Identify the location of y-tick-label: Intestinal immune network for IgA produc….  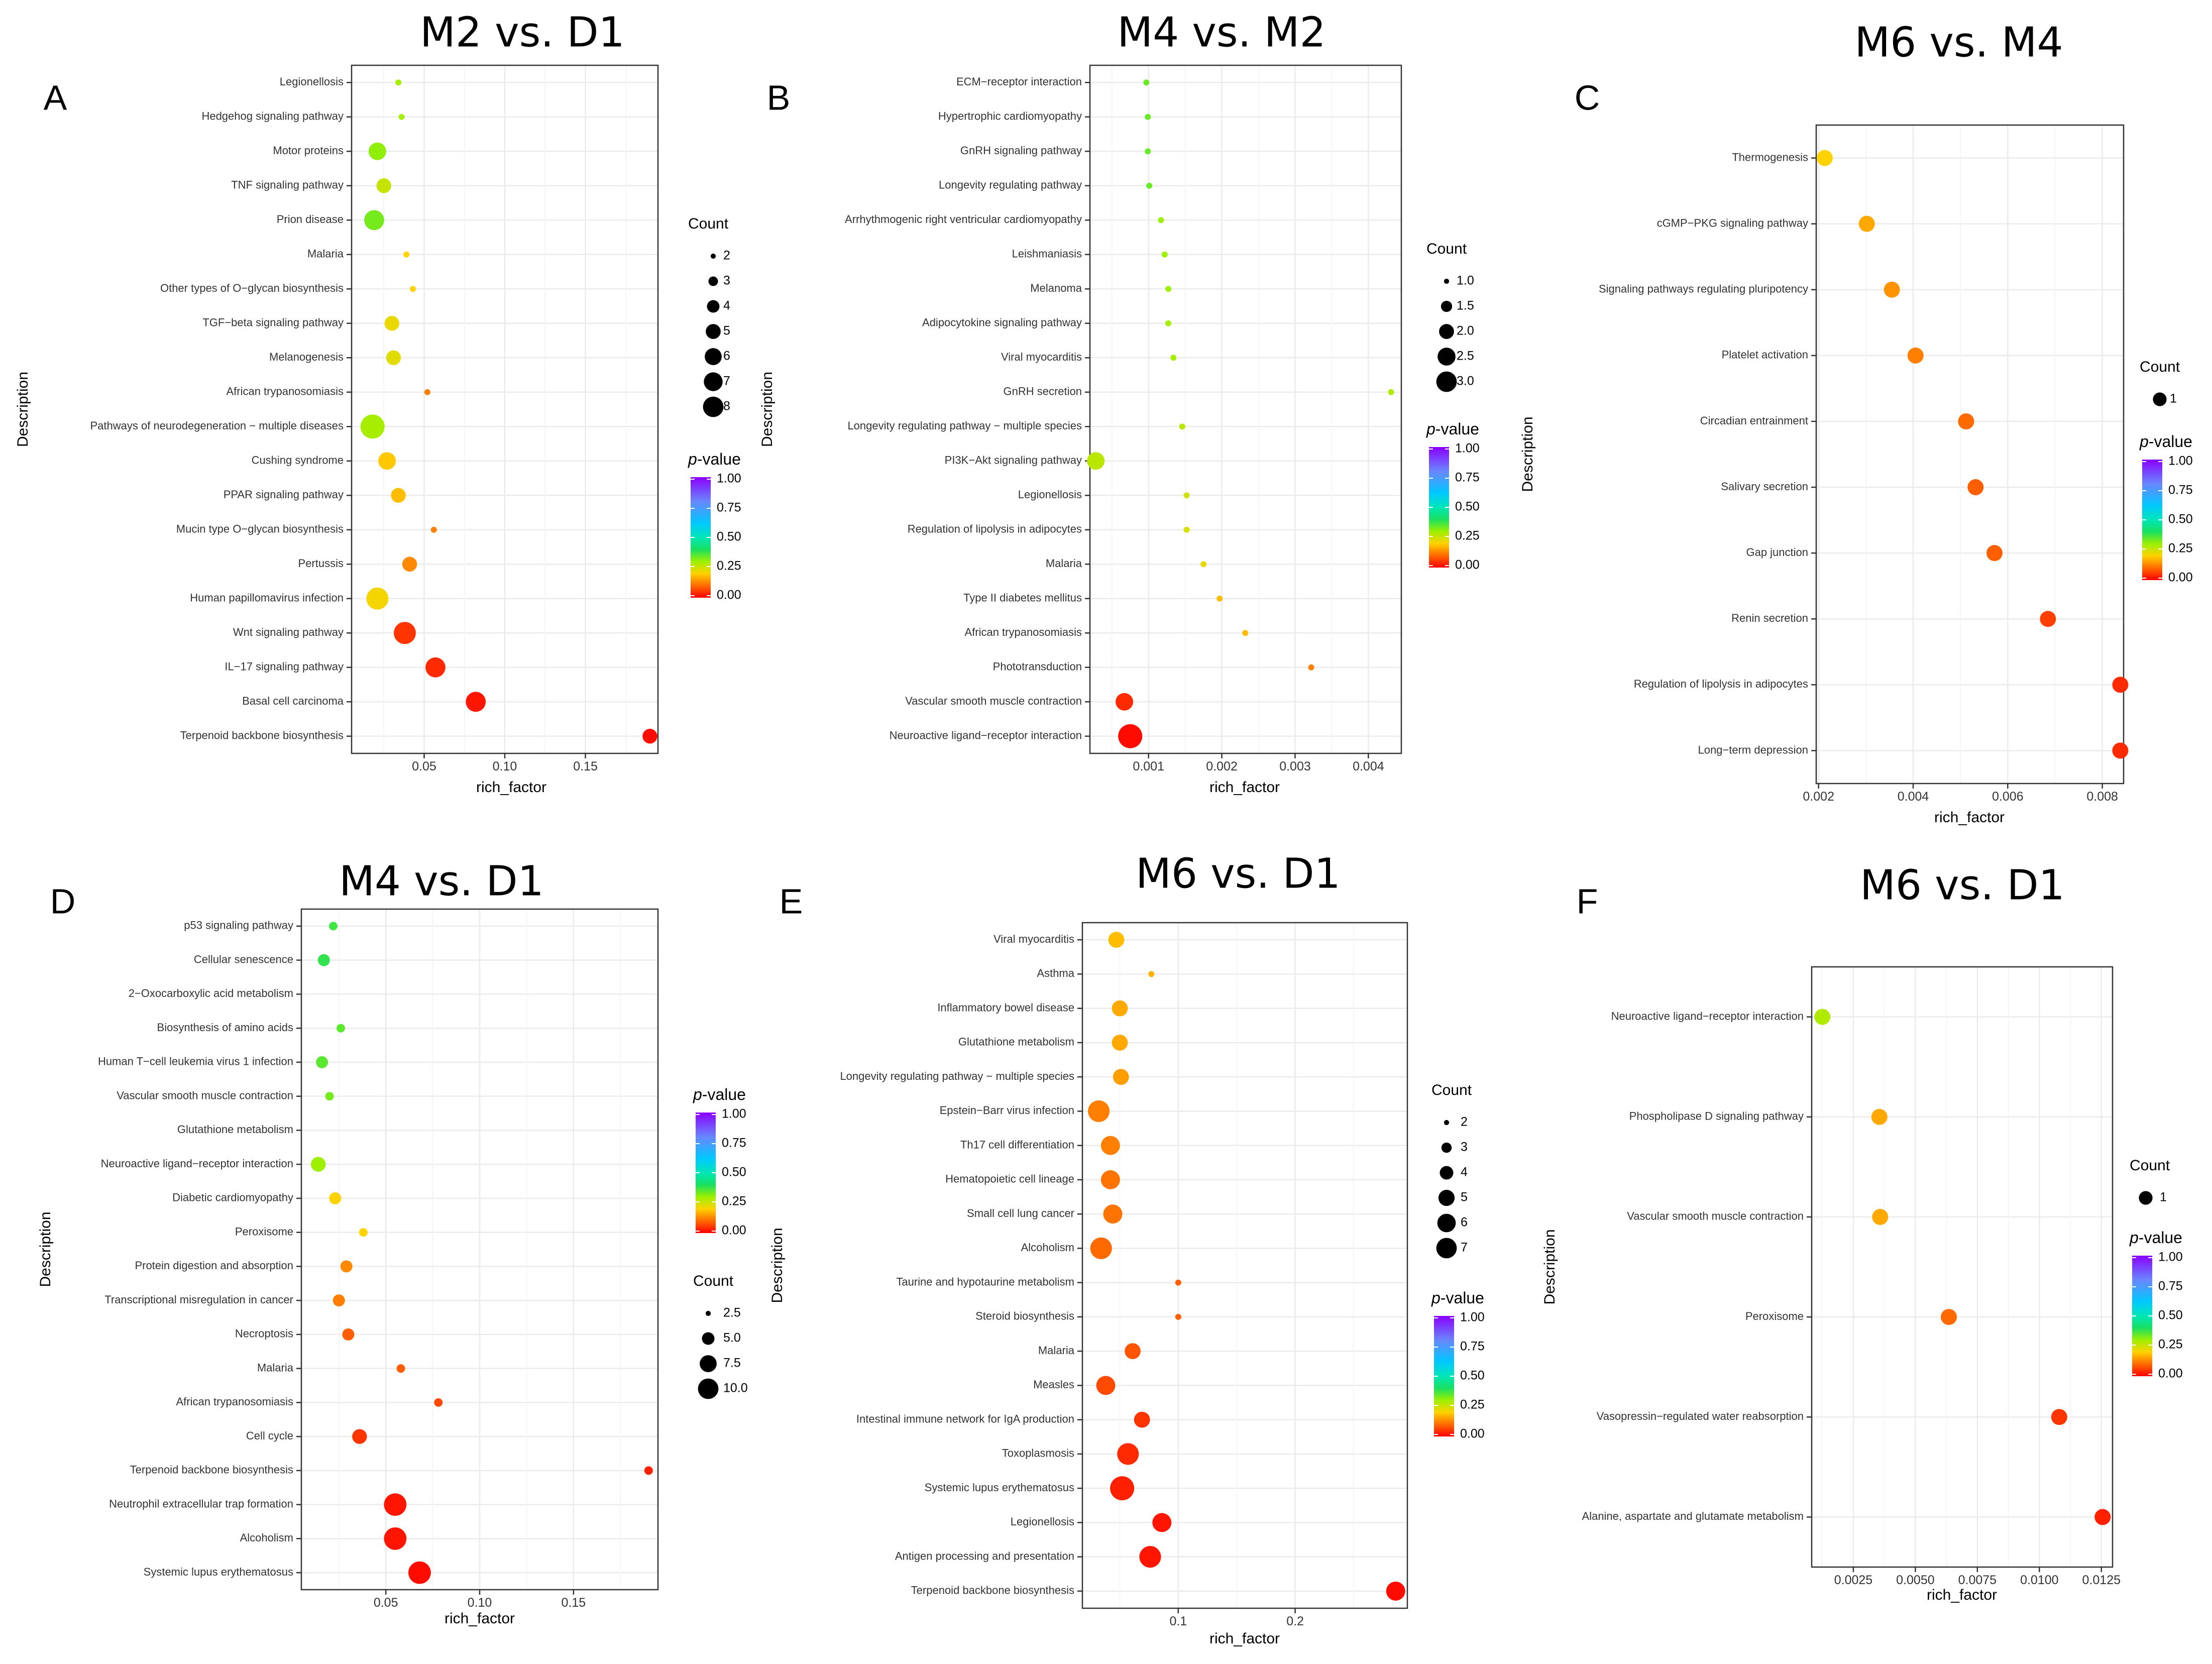
(965, 1419).